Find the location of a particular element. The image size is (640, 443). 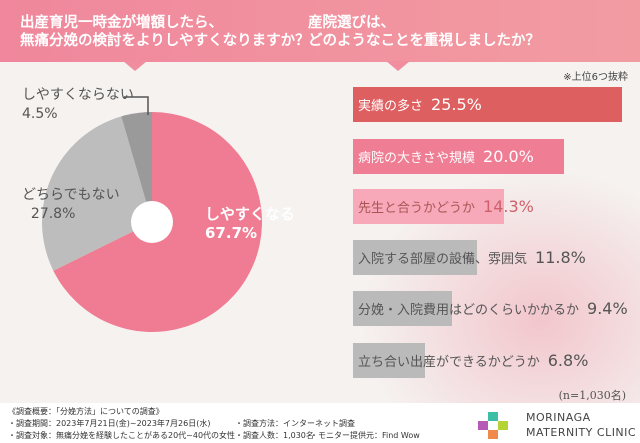

bar-label: 分娩・入院費用はどのくらいかかるか 9.4% is located at coordinates (493, 309).